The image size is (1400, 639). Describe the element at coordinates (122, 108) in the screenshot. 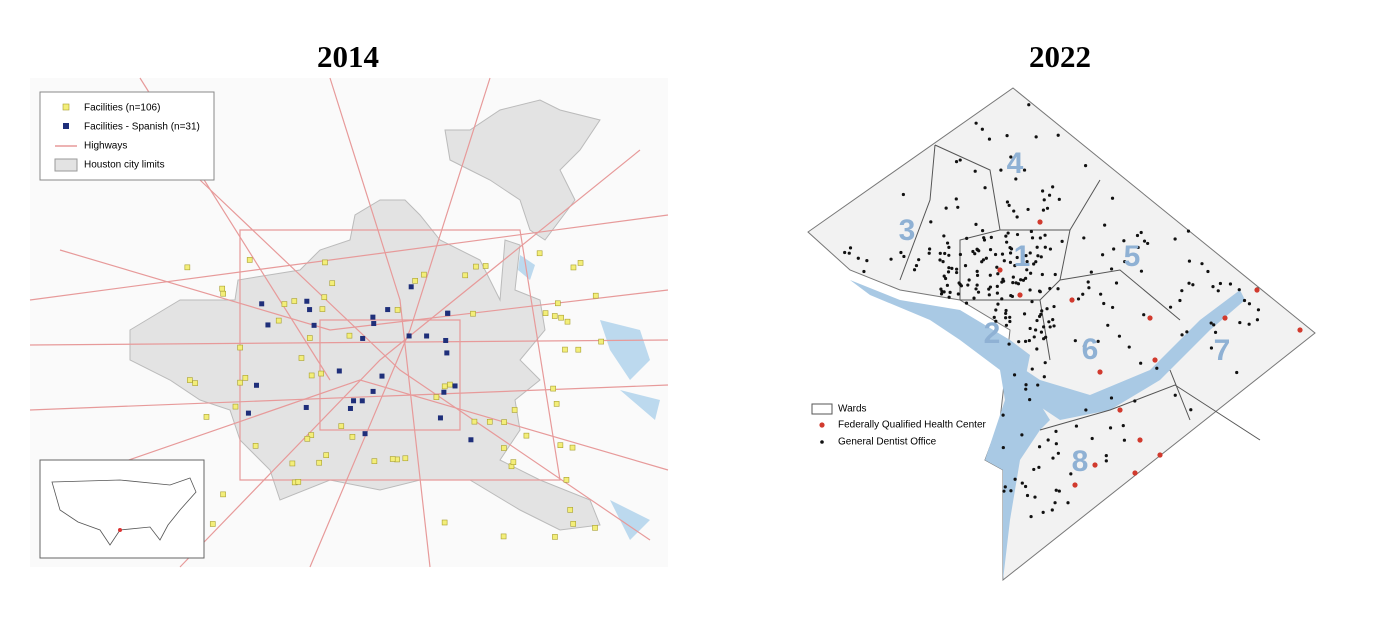

I see `legend-label: Facilities (n=106)` at that location.